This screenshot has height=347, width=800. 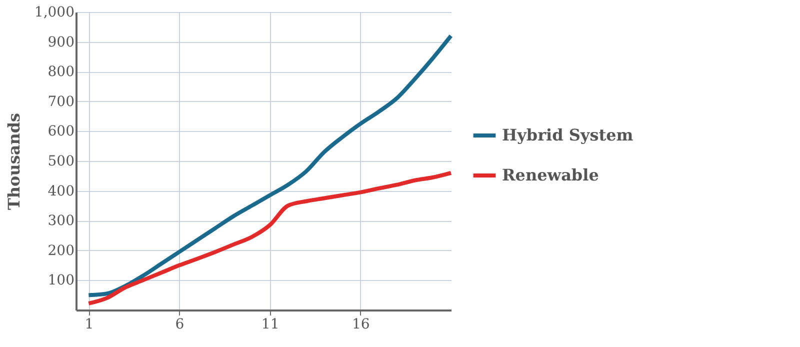 I want to click on y-tick-label: 500, so click(x=61, y=162).